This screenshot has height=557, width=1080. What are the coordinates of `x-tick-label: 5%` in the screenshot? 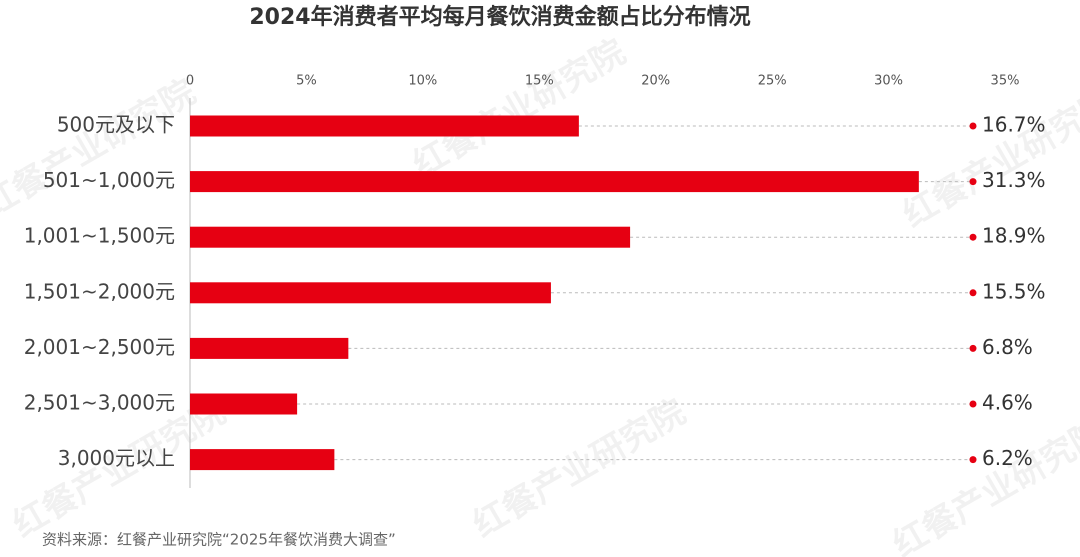 It's located at (306, 81).